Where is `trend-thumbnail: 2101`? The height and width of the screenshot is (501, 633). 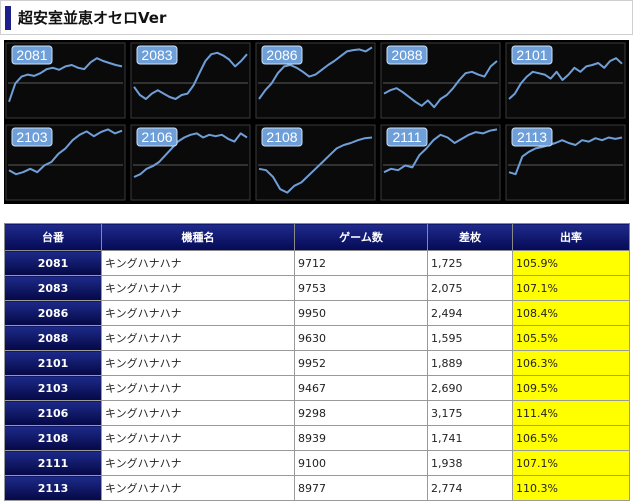
trend-thumbnail: 2101 is located at coordinates (565, 80).